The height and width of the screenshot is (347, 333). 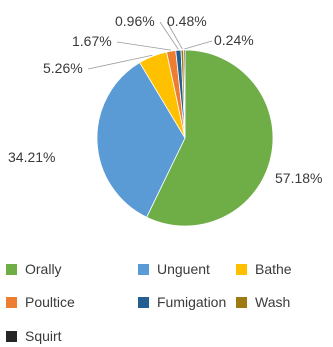 I want to click on data-label-fumigation: 0.96%, so click(x=135, y=21).